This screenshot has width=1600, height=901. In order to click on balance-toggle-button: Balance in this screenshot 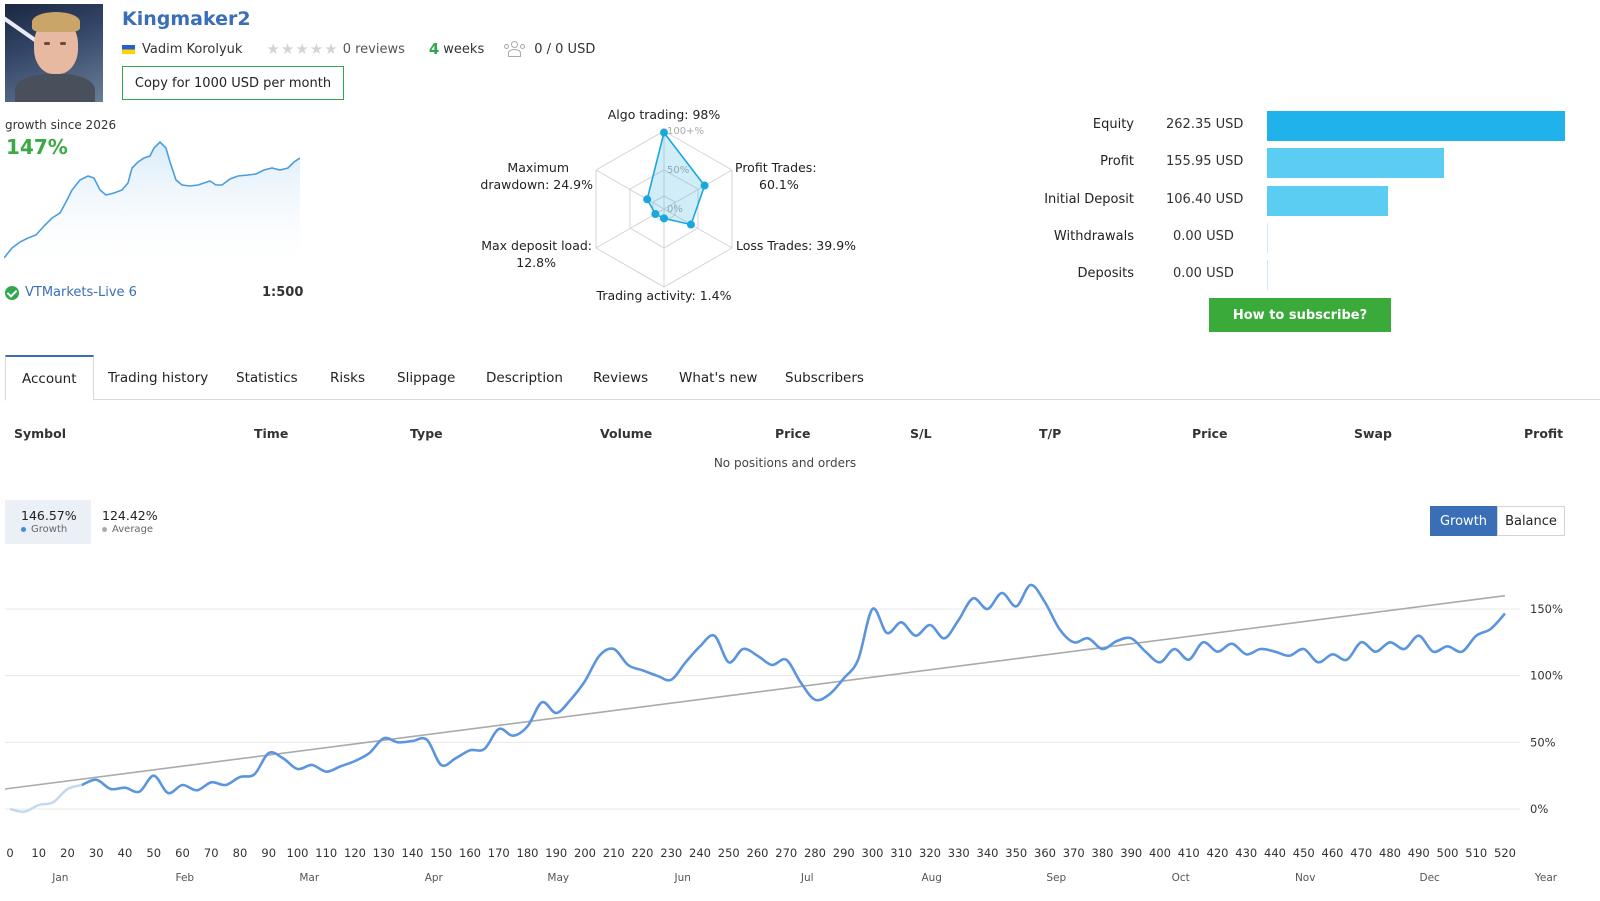, I will do `click(1531, 521)`.